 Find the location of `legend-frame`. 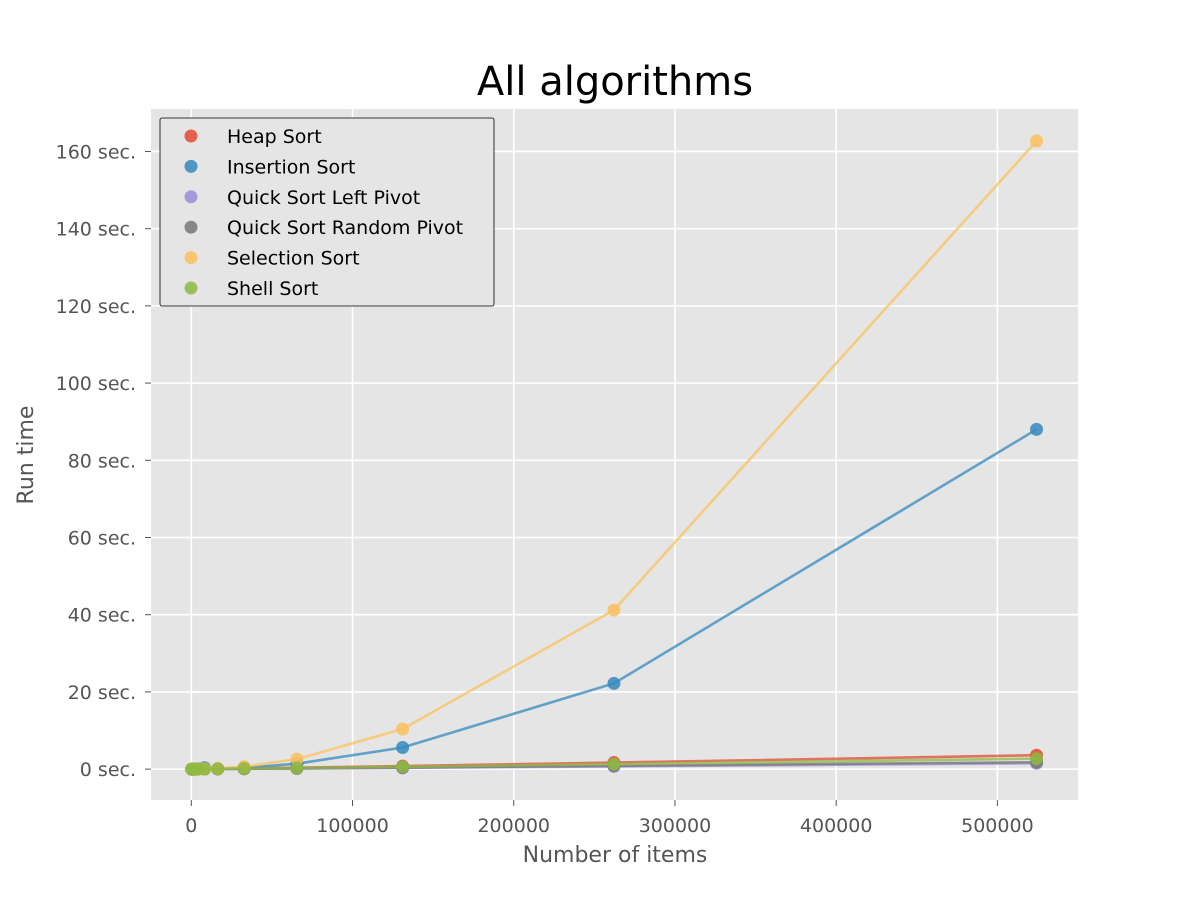

legend-frame is located at coordinates (327, 212).